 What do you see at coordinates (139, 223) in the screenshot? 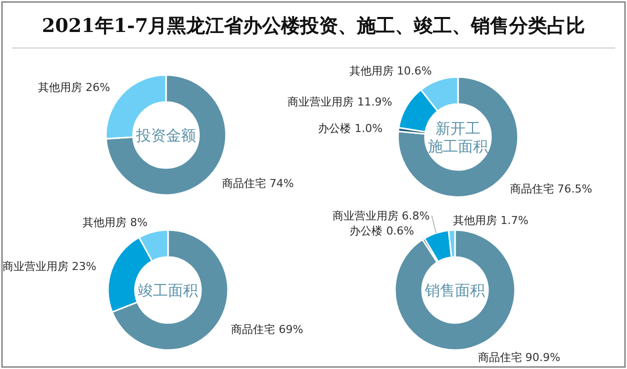
I see `data-label: 8%` at bounding box center [139, 223].